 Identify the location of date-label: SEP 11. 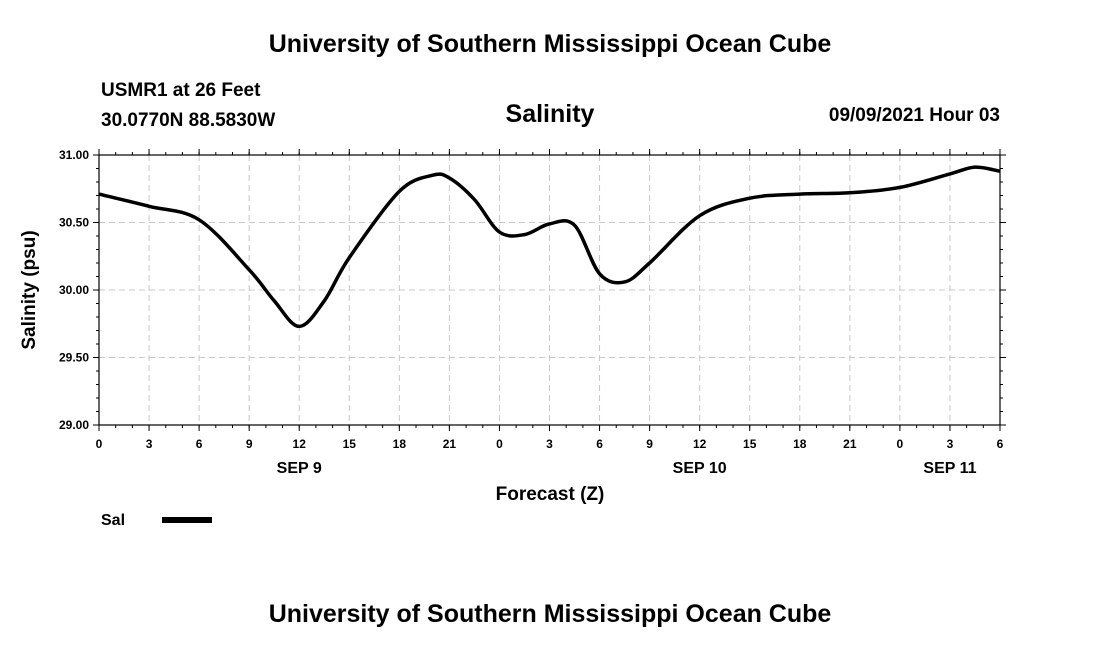
(949, 468).